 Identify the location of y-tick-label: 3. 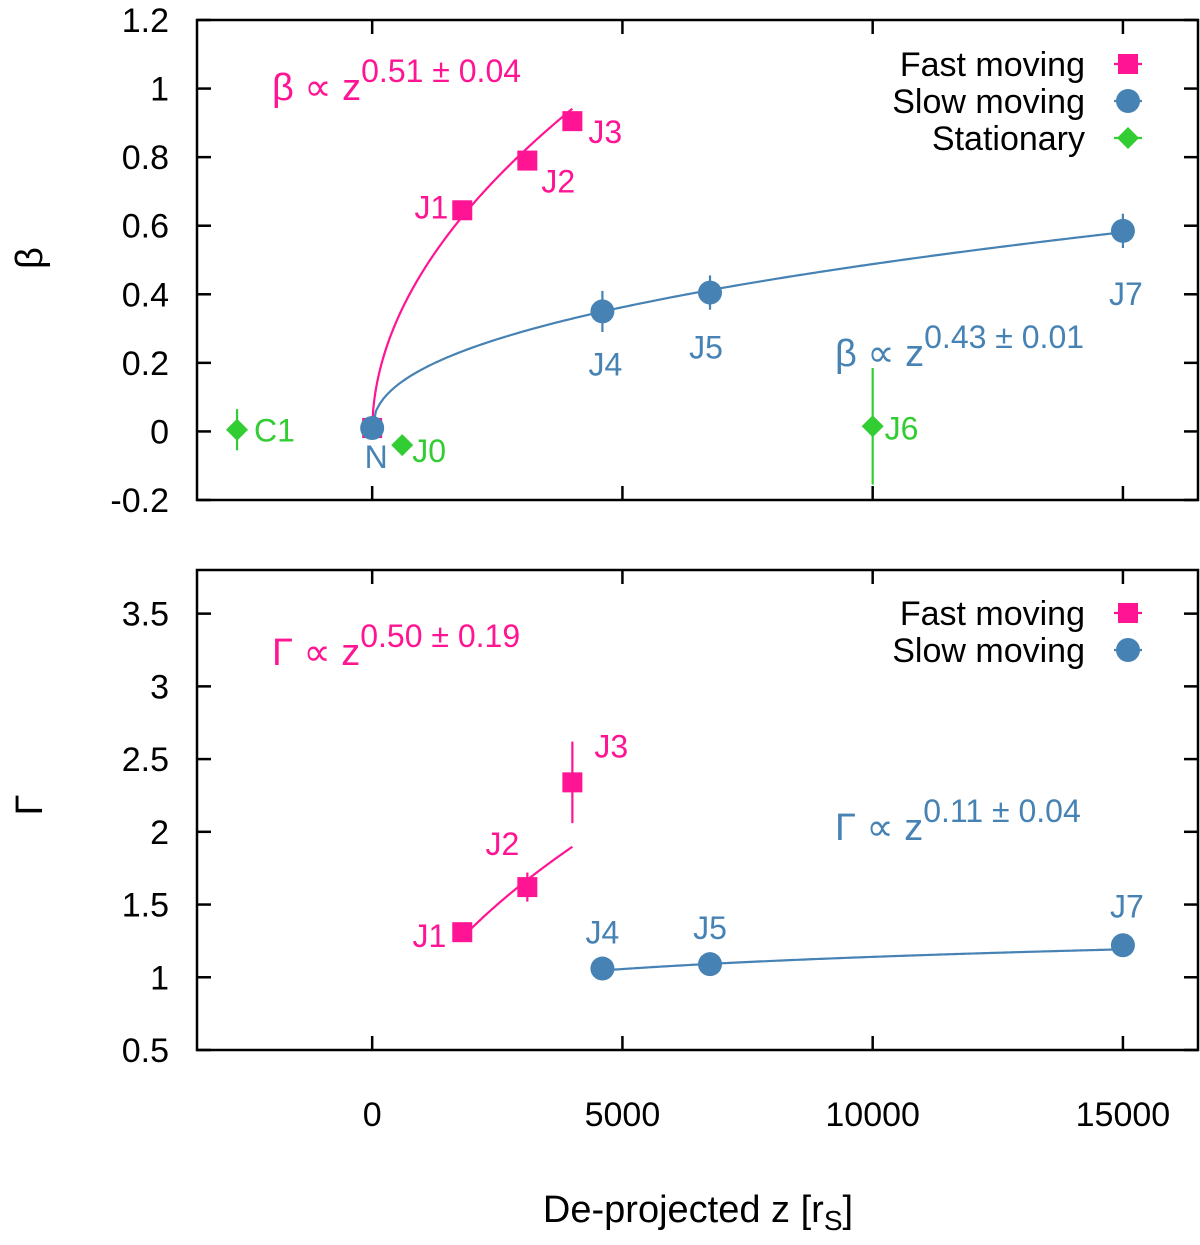
(159, 687).